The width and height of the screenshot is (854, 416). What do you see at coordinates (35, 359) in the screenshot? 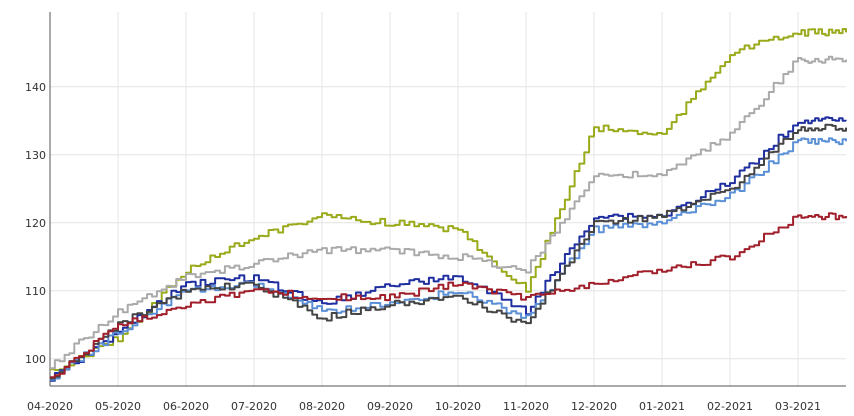
I see `y-tick-label: 100` at bounding box center [35, 359].